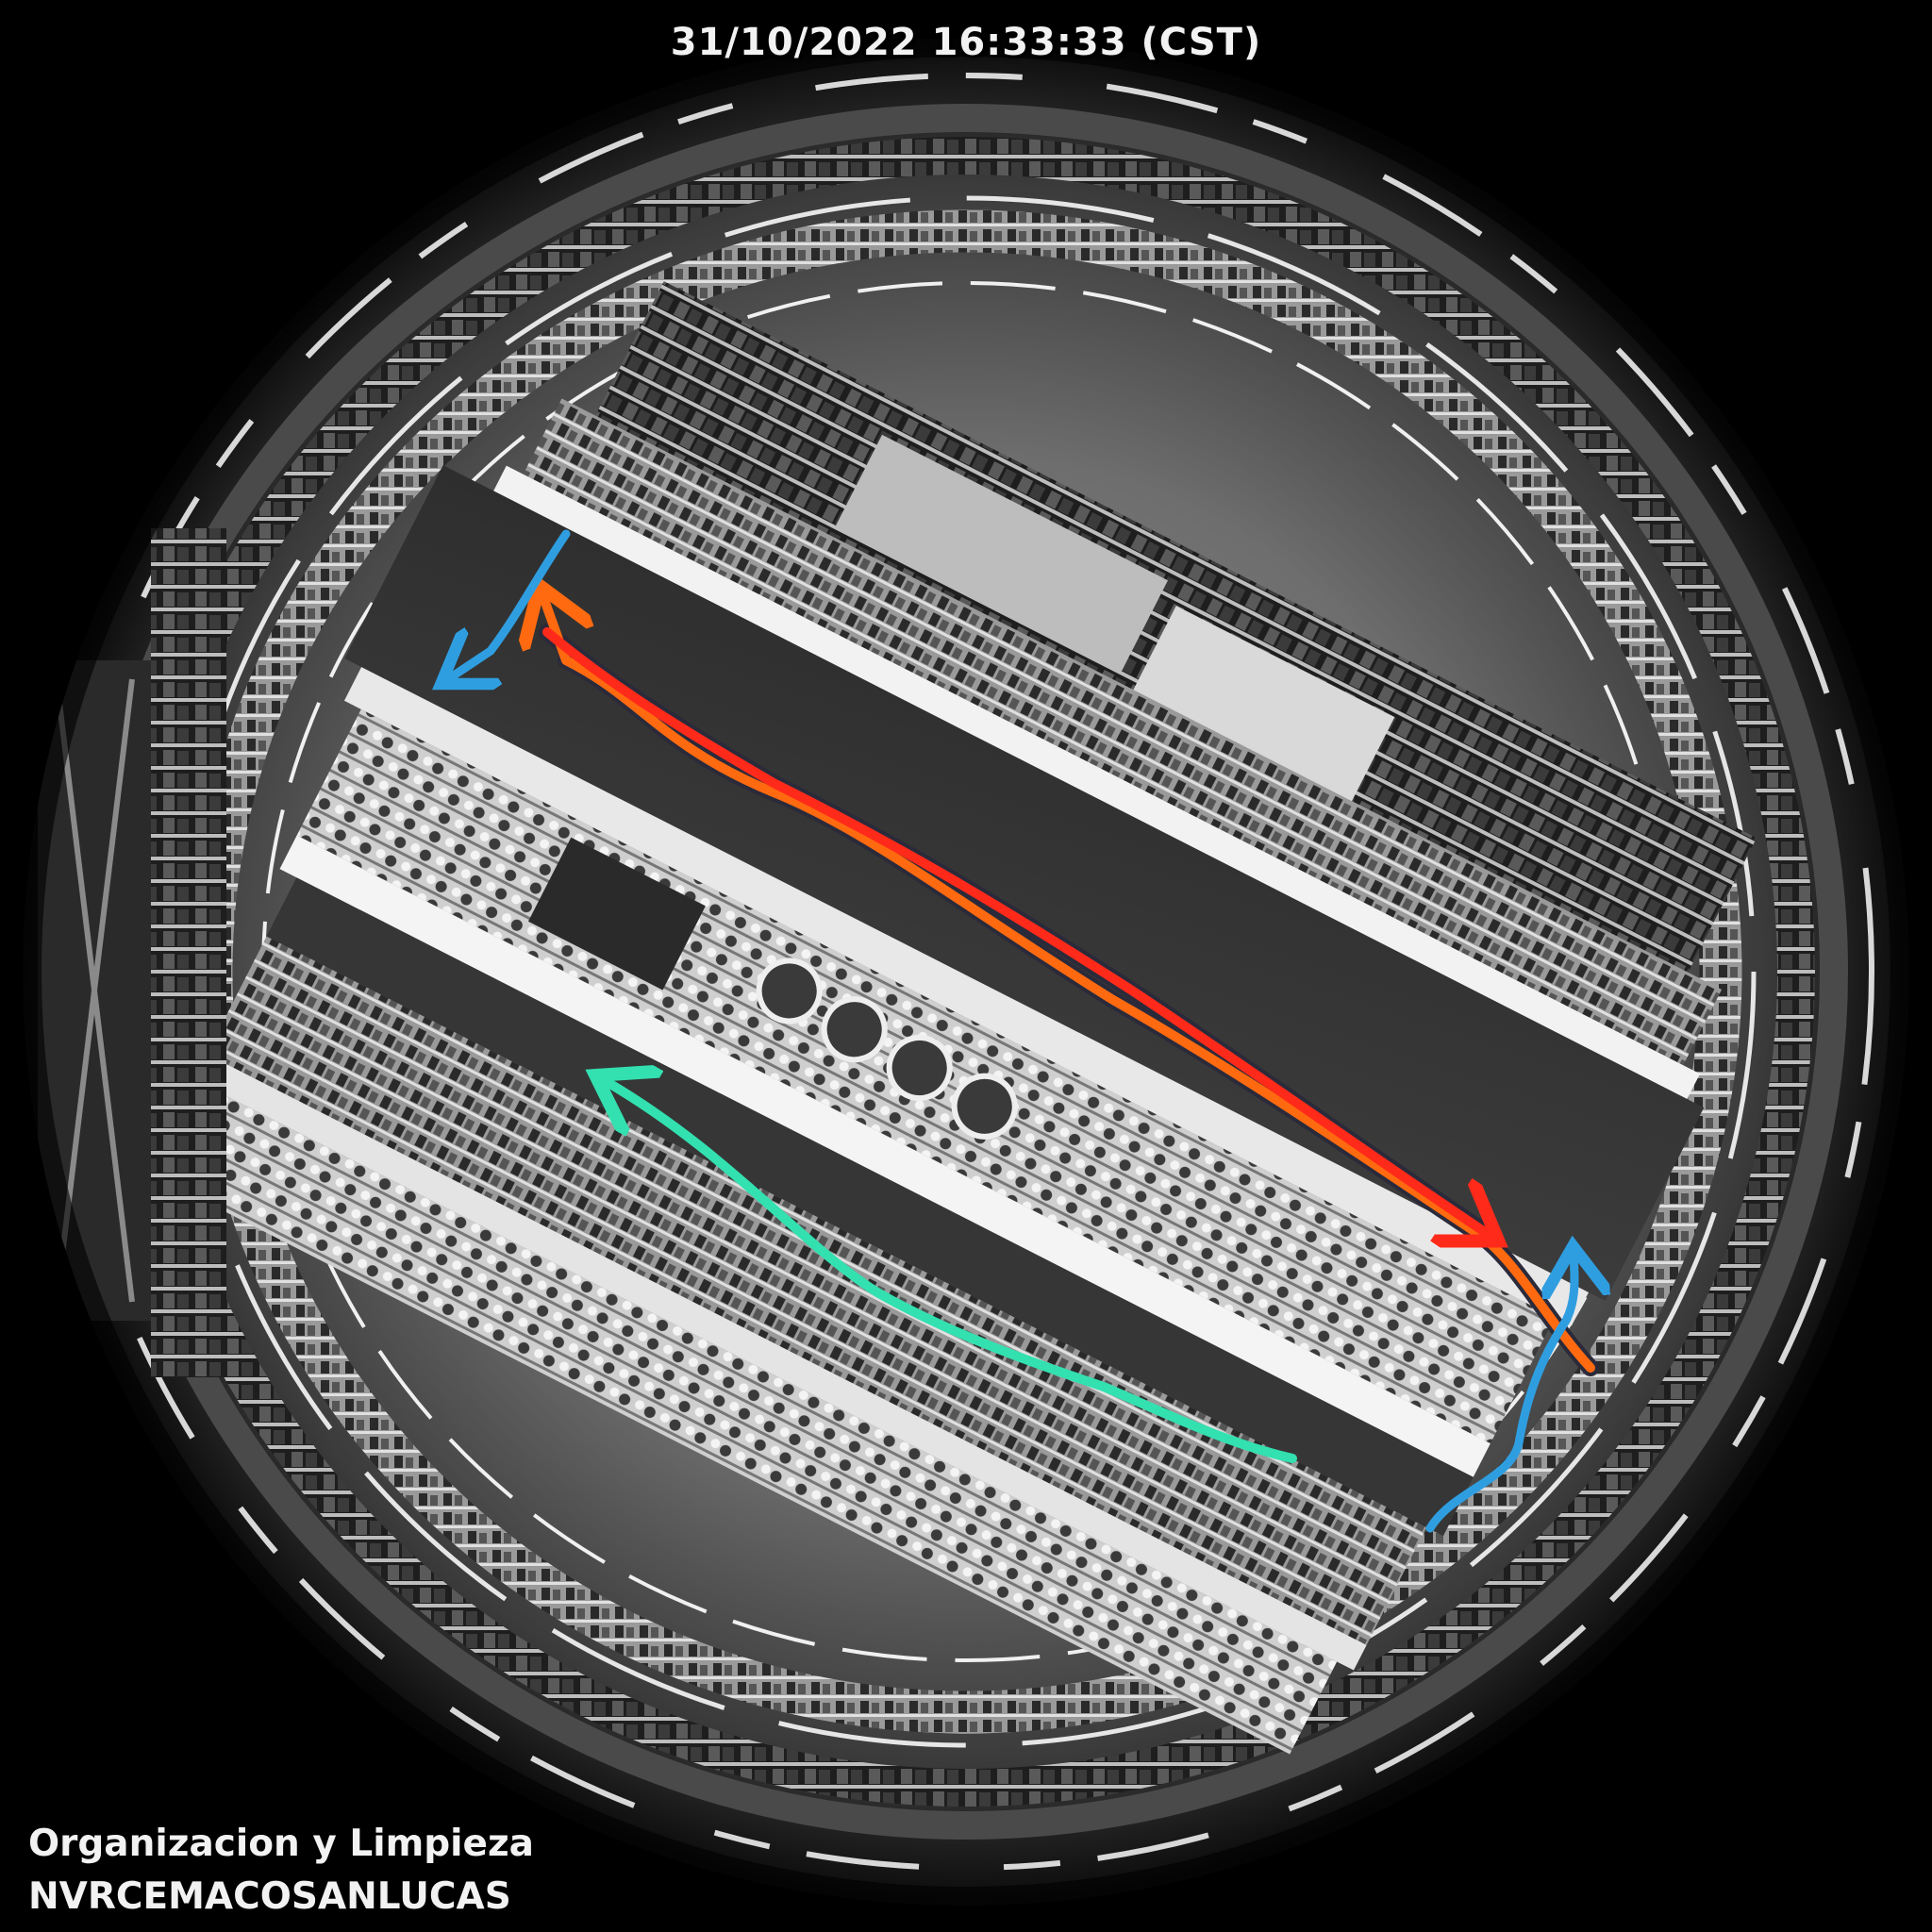 The width and height of the screenshot is (1932, 1932). What do you see at coordinates (282, 1844) in the screenshot?
I see `camera-channel-title: Organizacion y Limpieza` at bounding box center [282, 1844].